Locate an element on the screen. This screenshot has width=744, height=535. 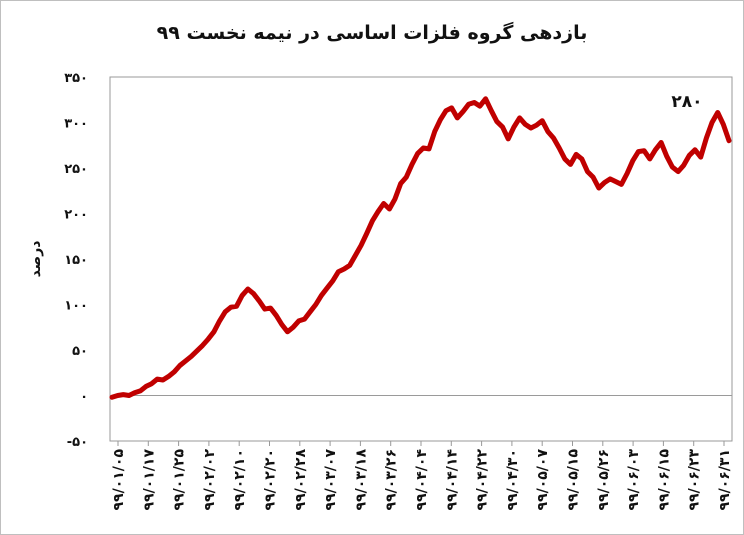
x-tick-label: ۹۹/۰۱/۲۵ is located at coordinates (180, 480).